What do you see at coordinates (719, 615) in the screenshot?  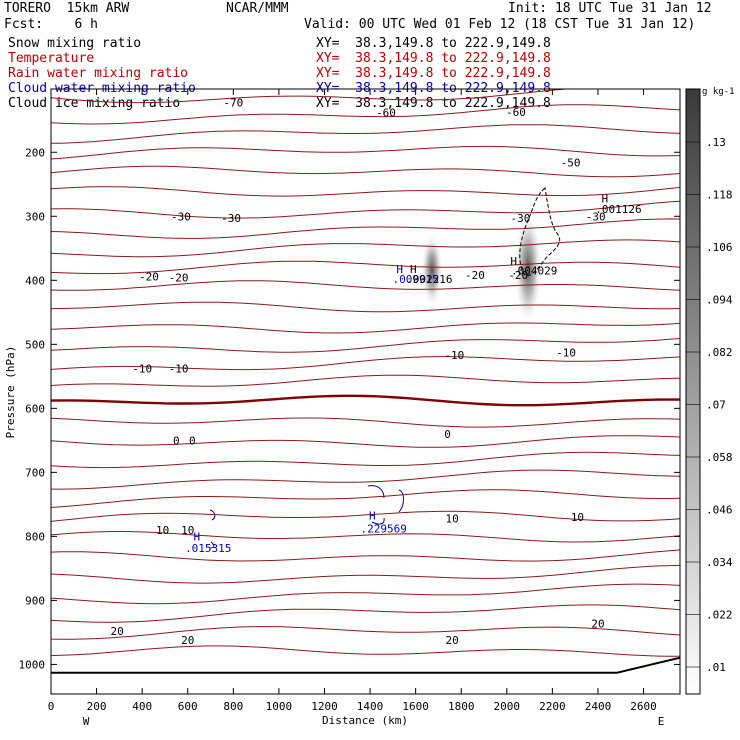 I see `colorbar-tick-label: .022` at bounding box center [719, 615].